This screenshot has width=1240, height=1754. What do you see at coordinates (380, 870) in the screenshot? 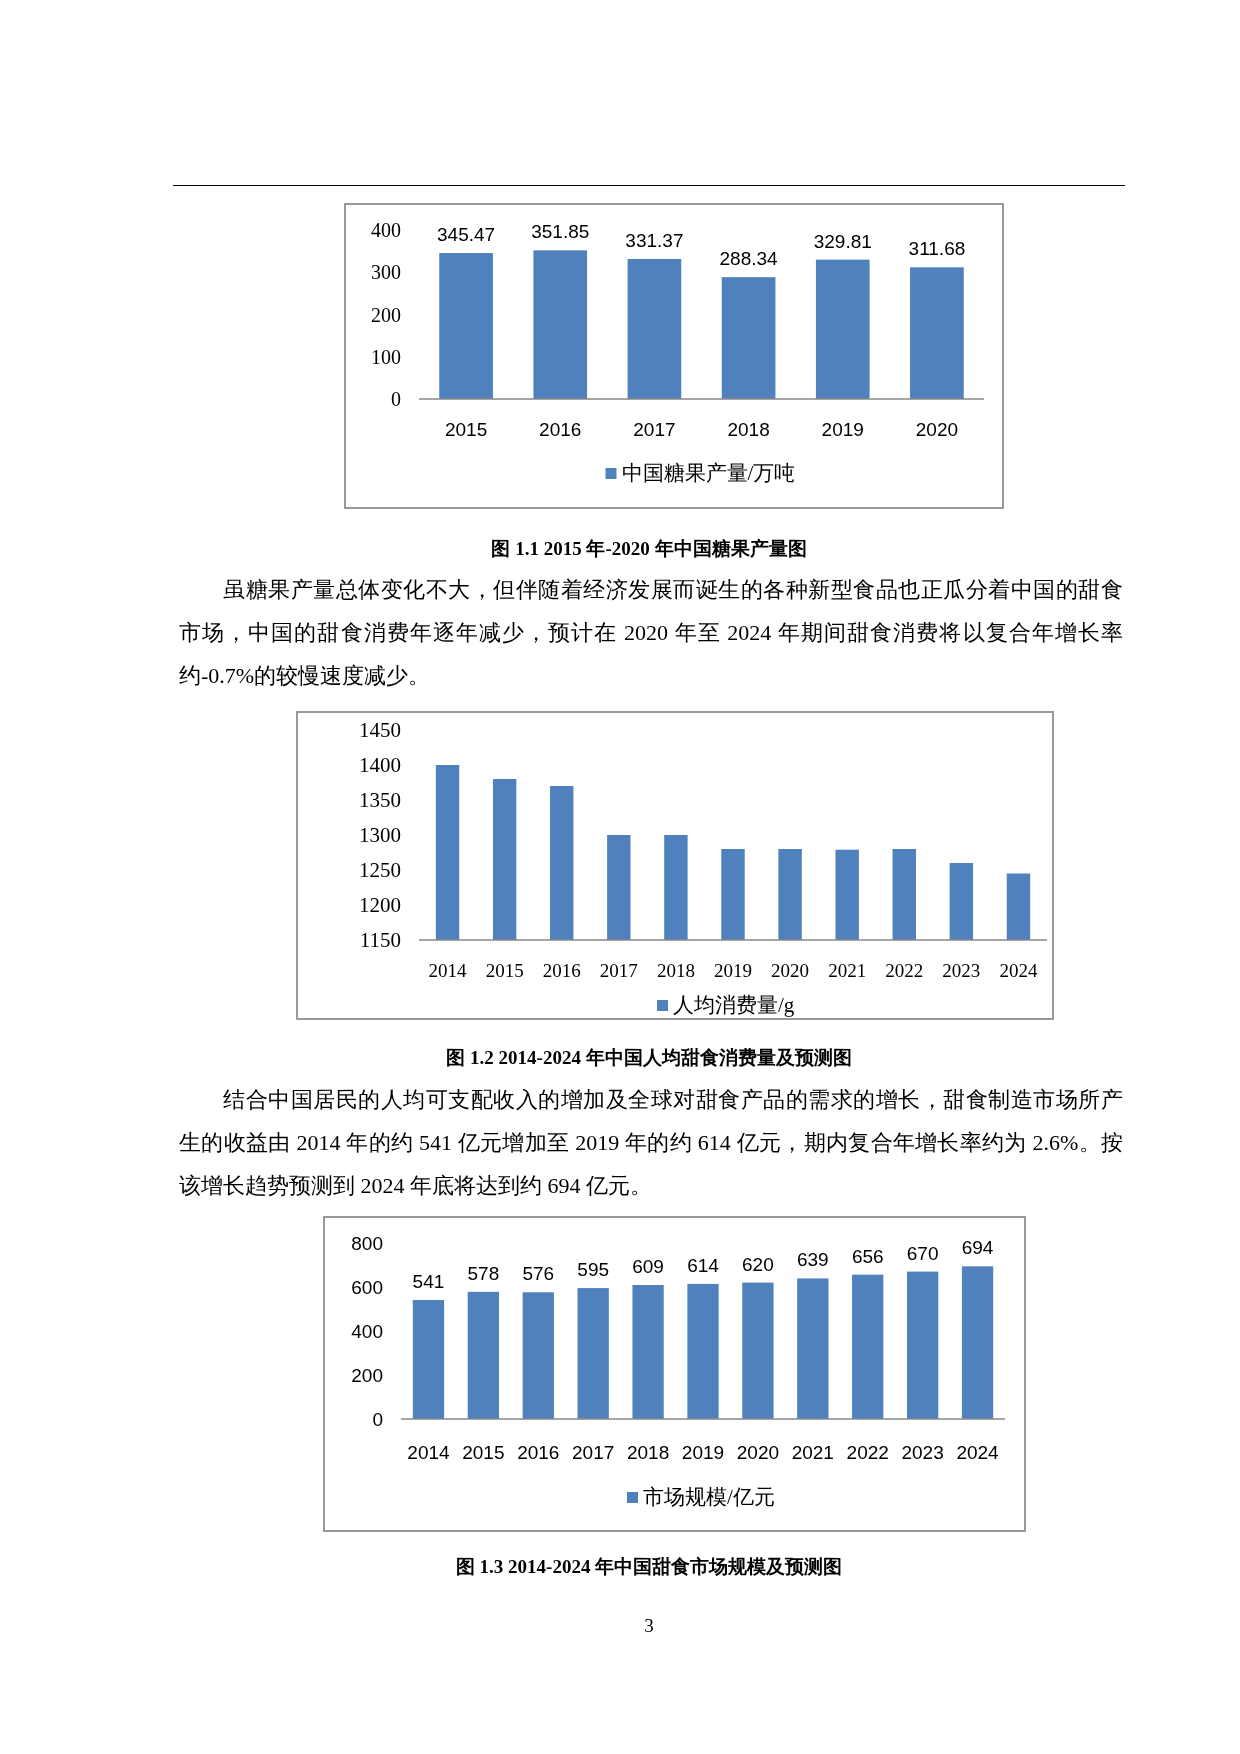
I see `y-tick-label: 1250` at bounding box center [380, 870].